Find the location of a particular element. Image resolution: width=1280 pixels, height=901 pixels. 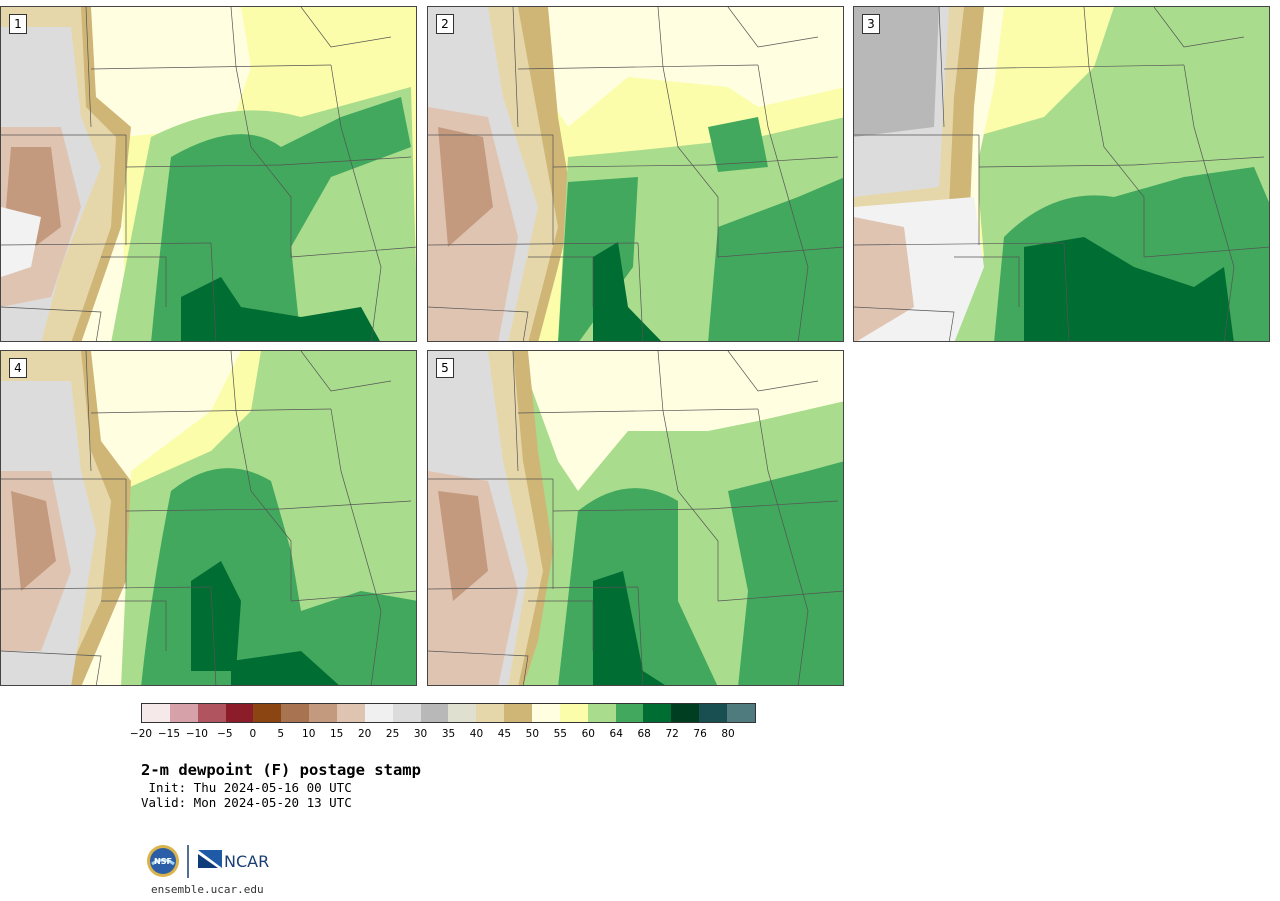

init-time: Init: Thu 2024-05-16 00 UTC is located at coordinates (246, 787).